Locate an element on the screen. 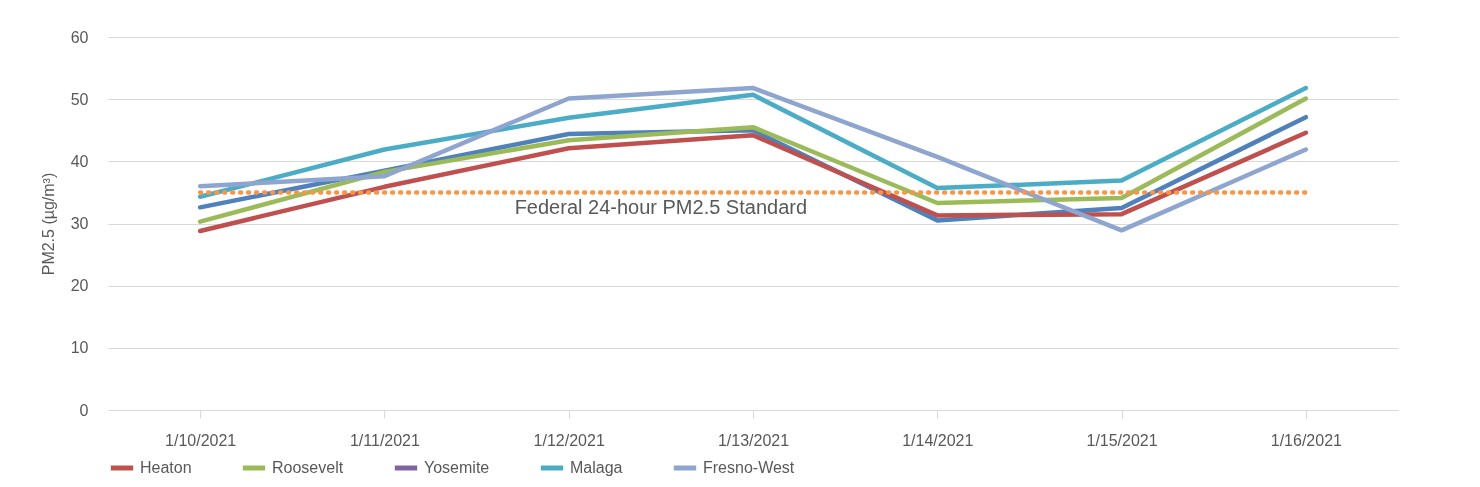 The height and width of the screenshot is (487, 1480). x-tick-label: 1/13/2021 is located at coordinates (753, 440).